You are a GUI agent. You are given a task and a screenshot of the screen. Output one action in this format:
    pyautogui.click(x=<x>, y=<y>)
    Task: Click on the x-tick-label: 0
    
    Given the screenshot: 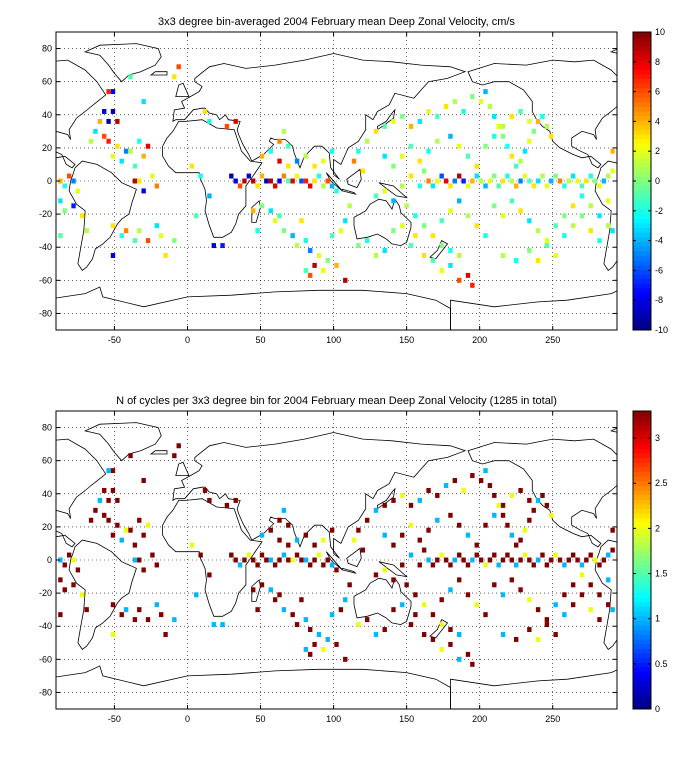 What is the action you would take?
    pyautogui.click(x=187, y=719)
    